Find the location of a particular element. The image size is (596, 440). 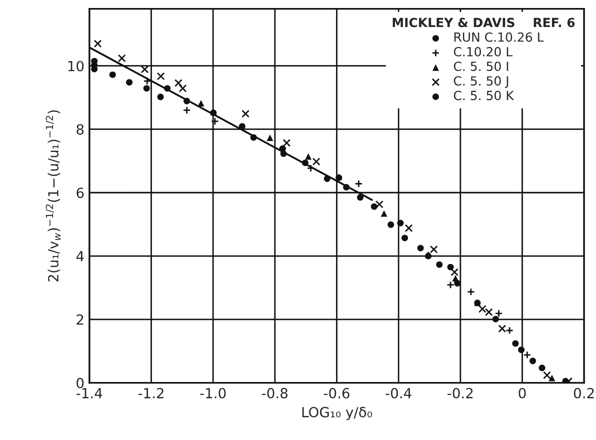

x-tick-label: -0.8 is located at coordinates (275, 393).